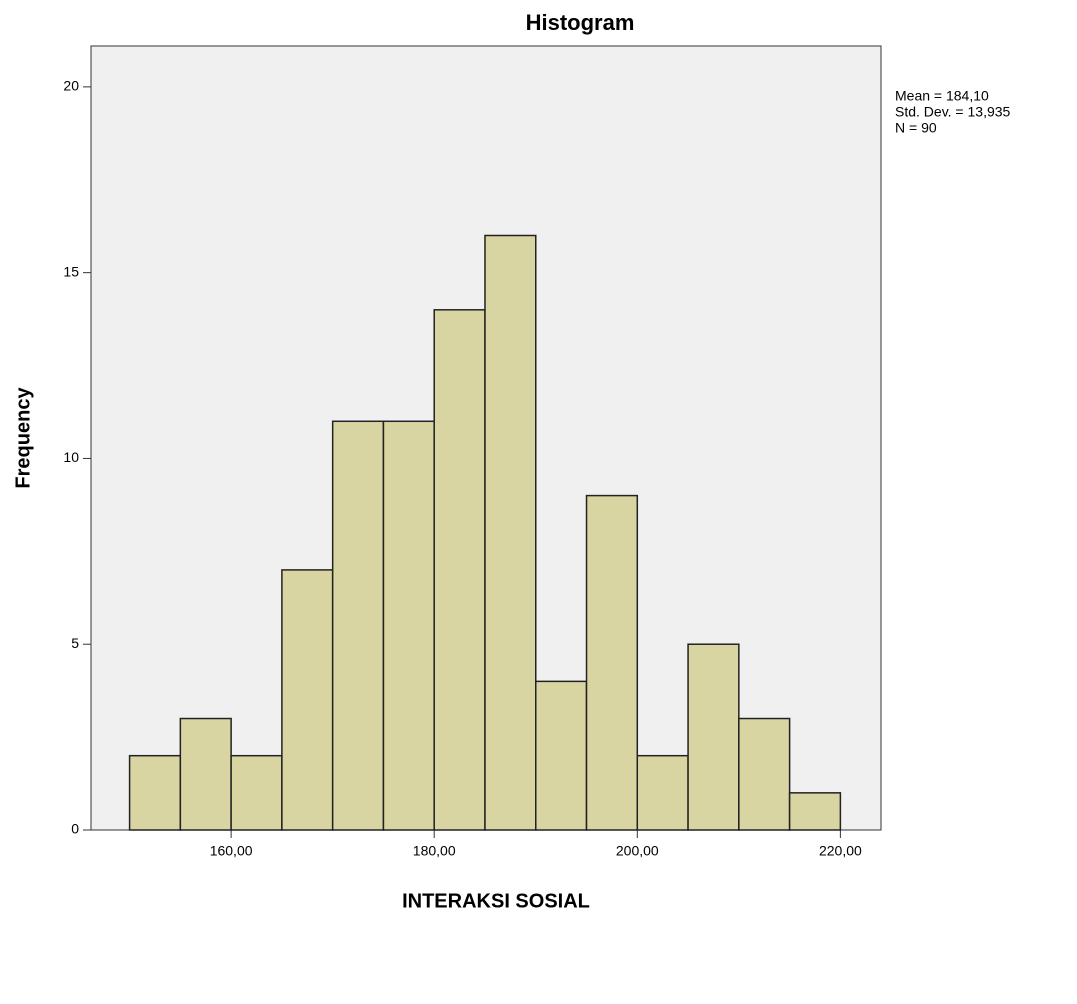 This screenshot has height=1004, width=1077. I want to click on stat-note: Std. Dev. = 13,935, so click(953, 112).